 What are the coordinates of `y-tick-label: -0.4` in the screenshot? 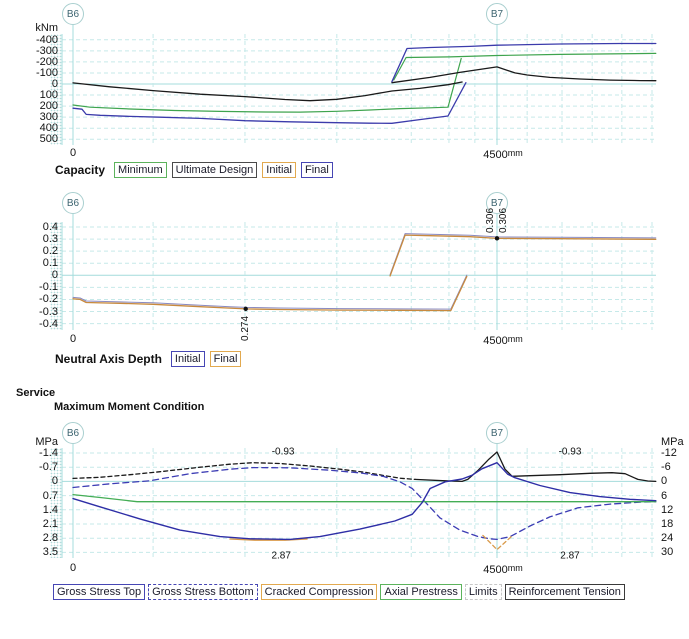 It's located at (48, 323).